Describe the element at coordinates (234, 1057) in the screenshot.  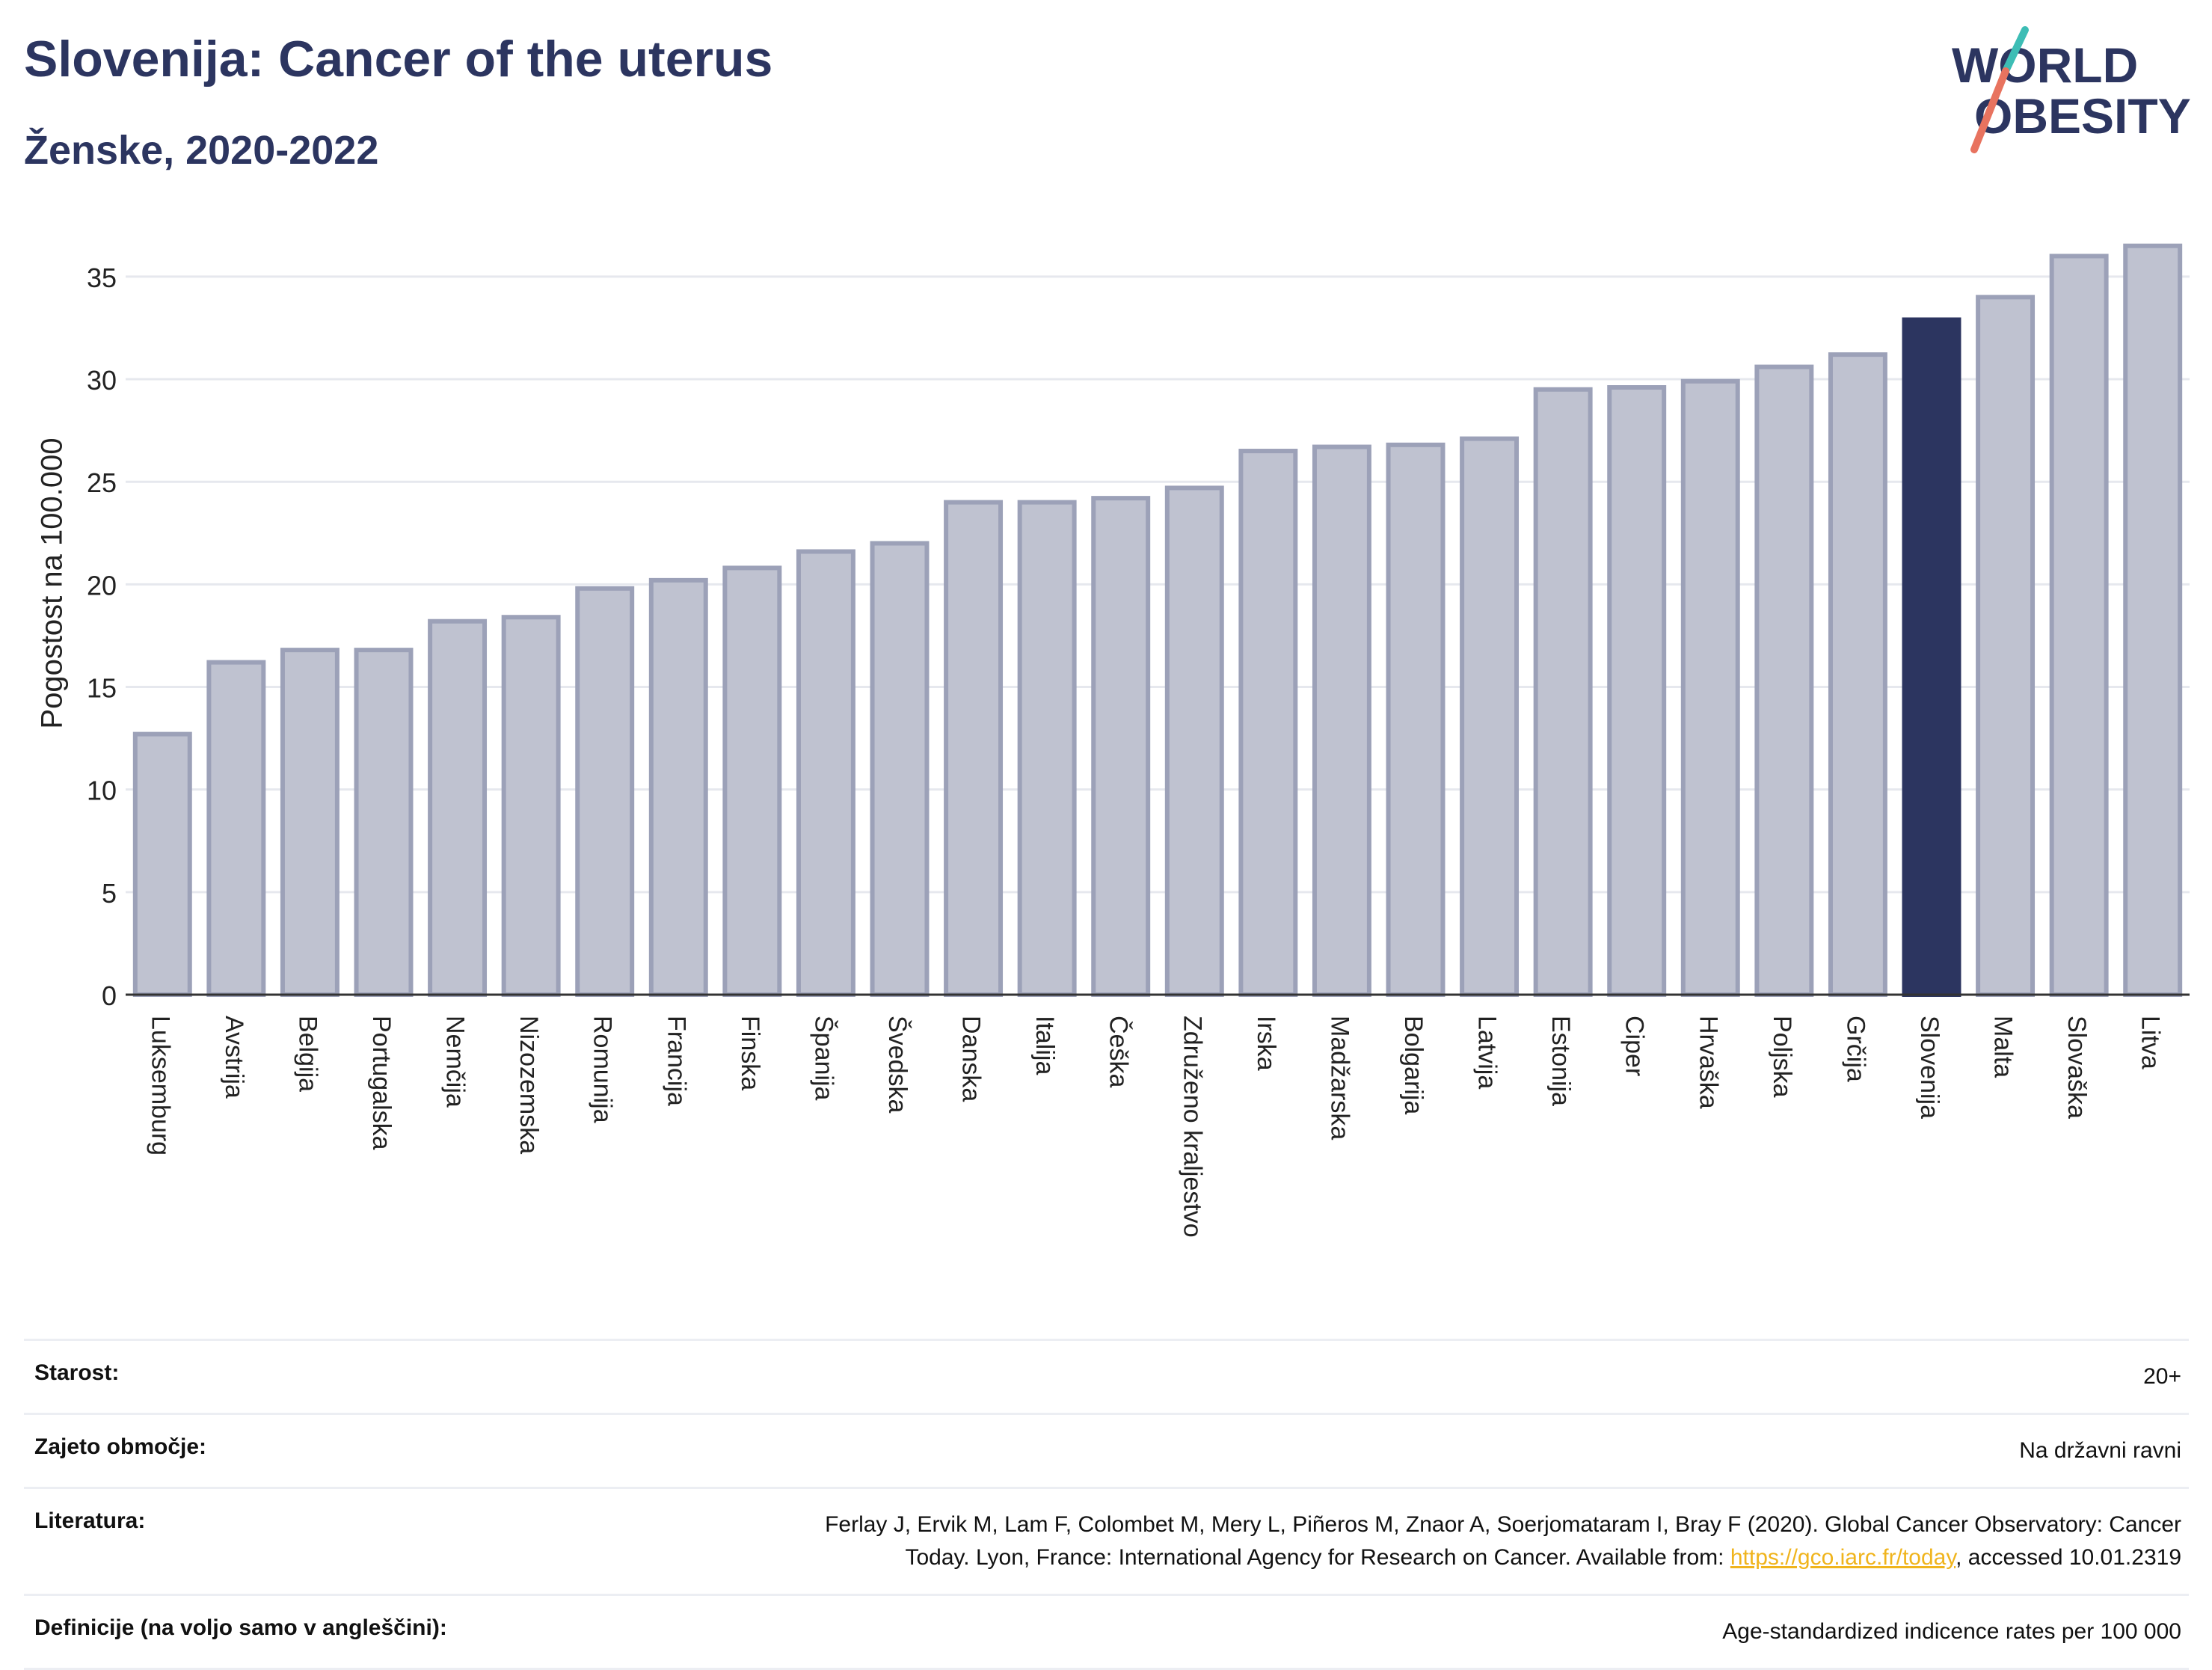
I see `x-tick-label: Avstrija` at that location.